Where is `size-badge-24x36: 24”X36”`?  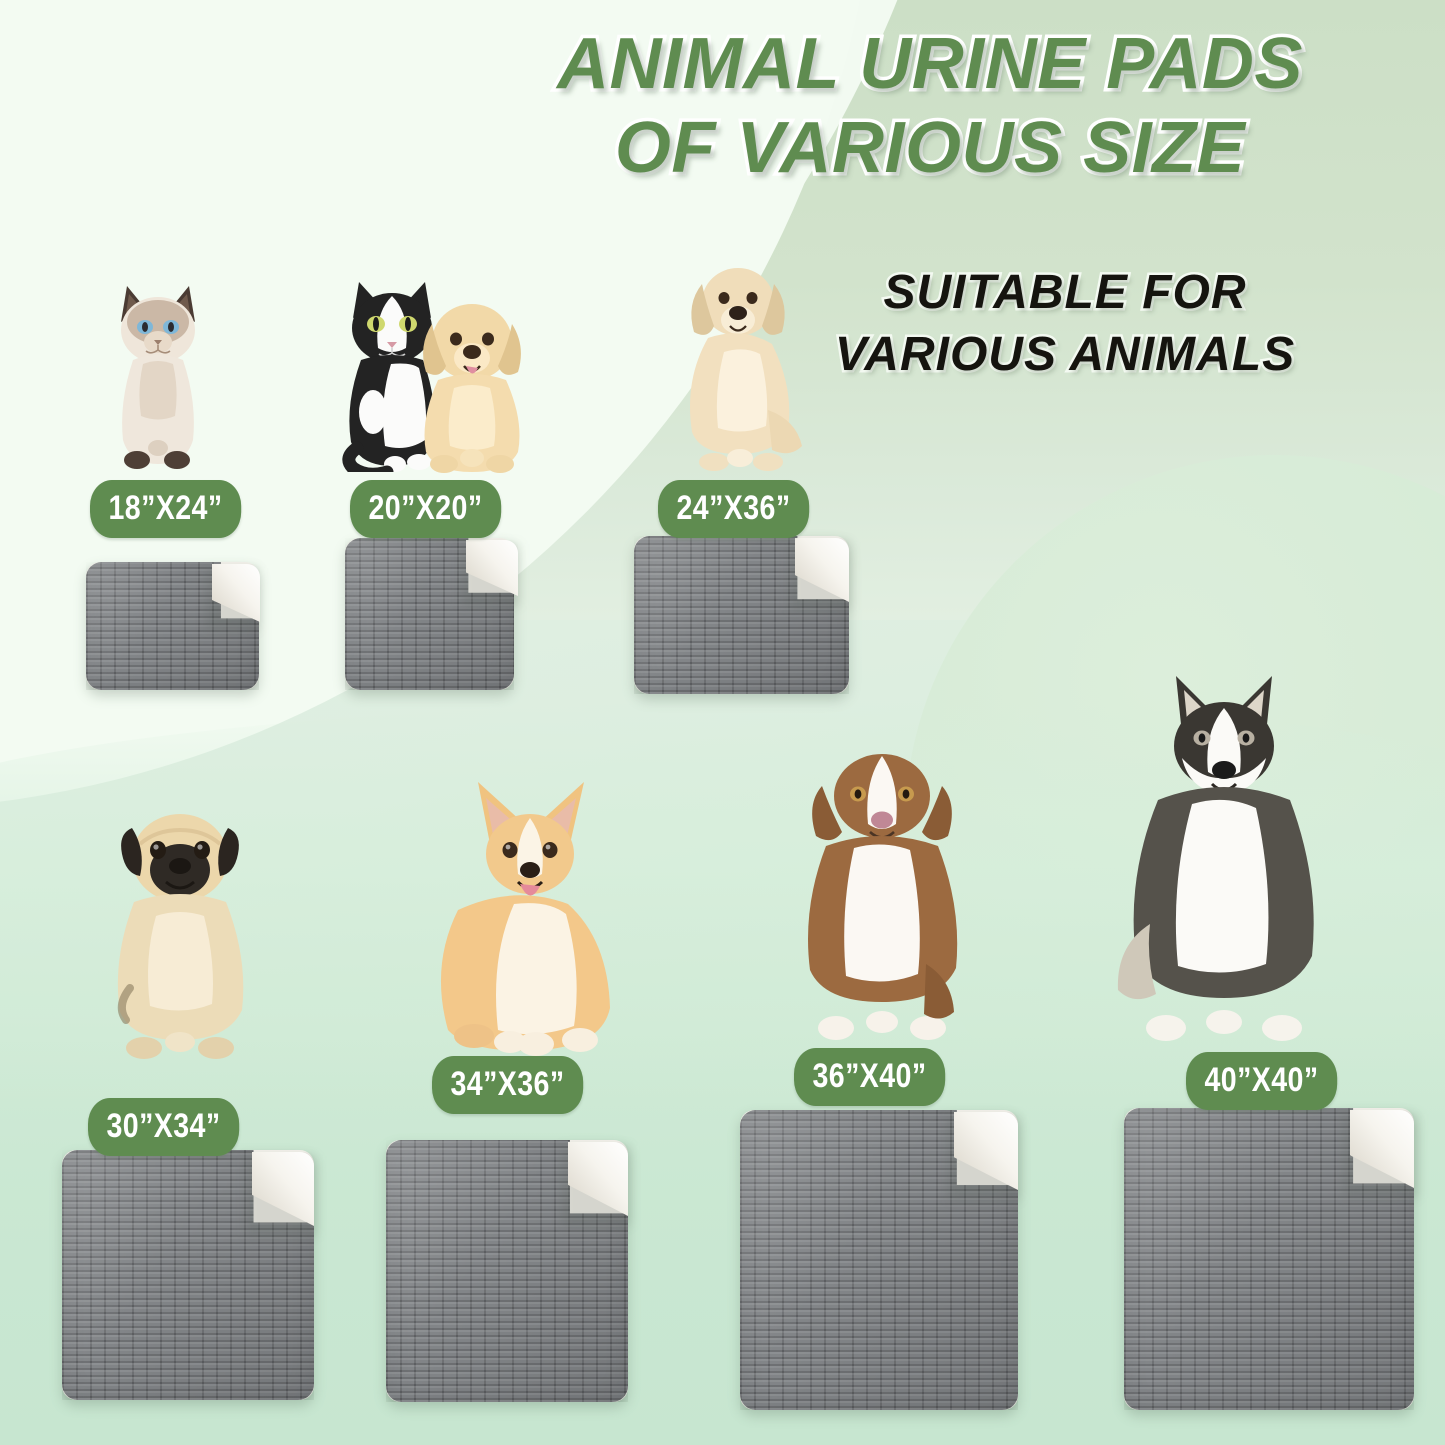 size-badge-24x36: 24”X36” is located at coordinates (734, 509).